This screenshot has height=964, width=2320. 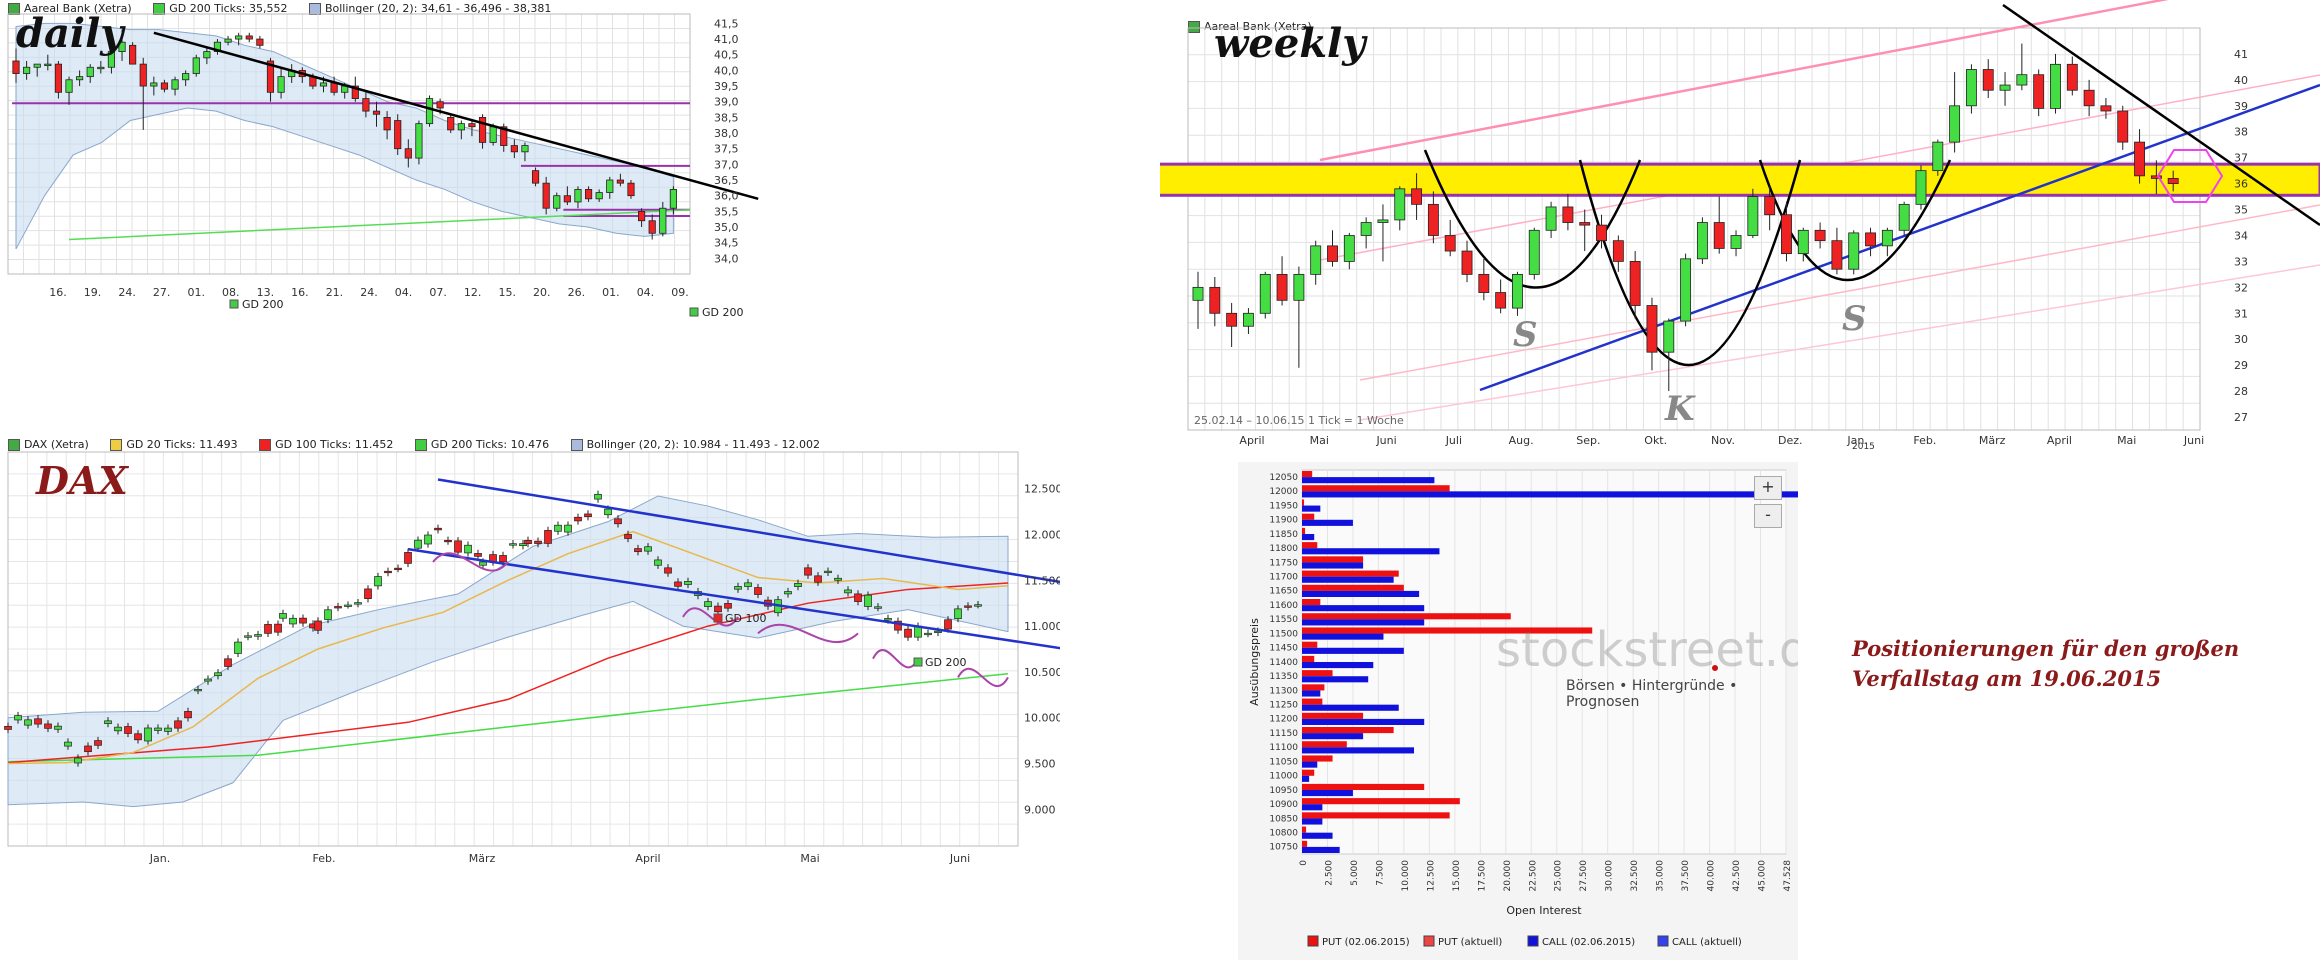 I want to click on x-tick-label: 10.000, so click(x=1406, y=876).